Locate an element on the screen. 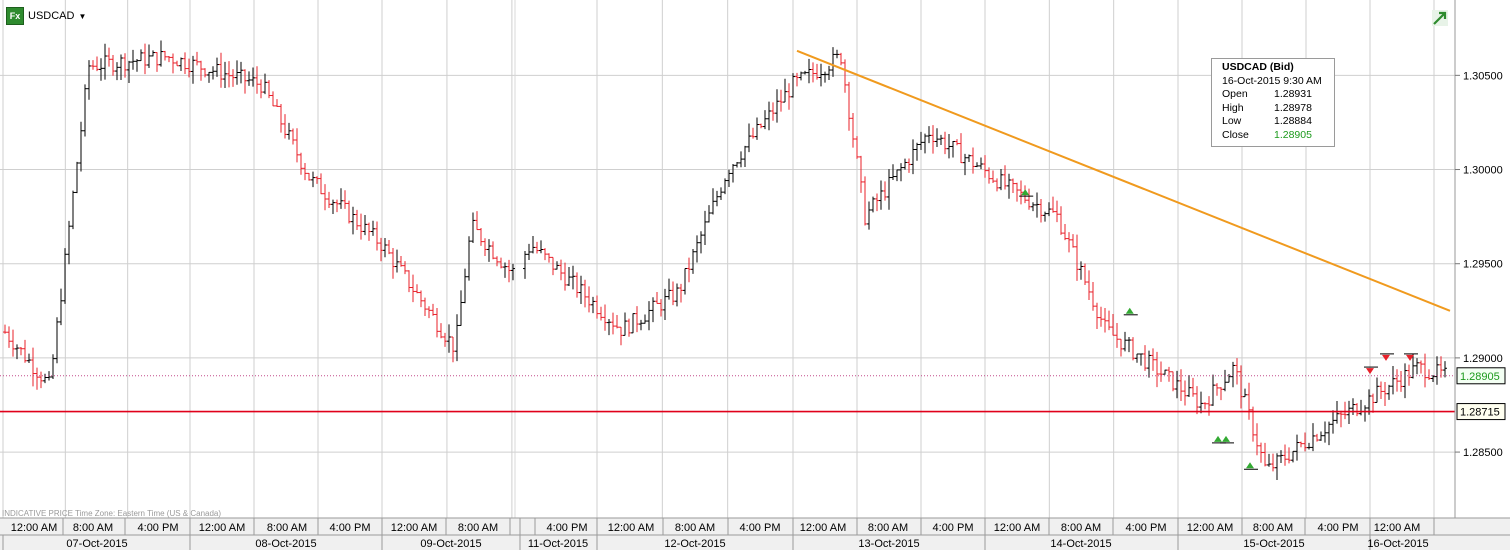  symbol-selector: Fx USDCAD ▼ is located at coordinates (46, 16).